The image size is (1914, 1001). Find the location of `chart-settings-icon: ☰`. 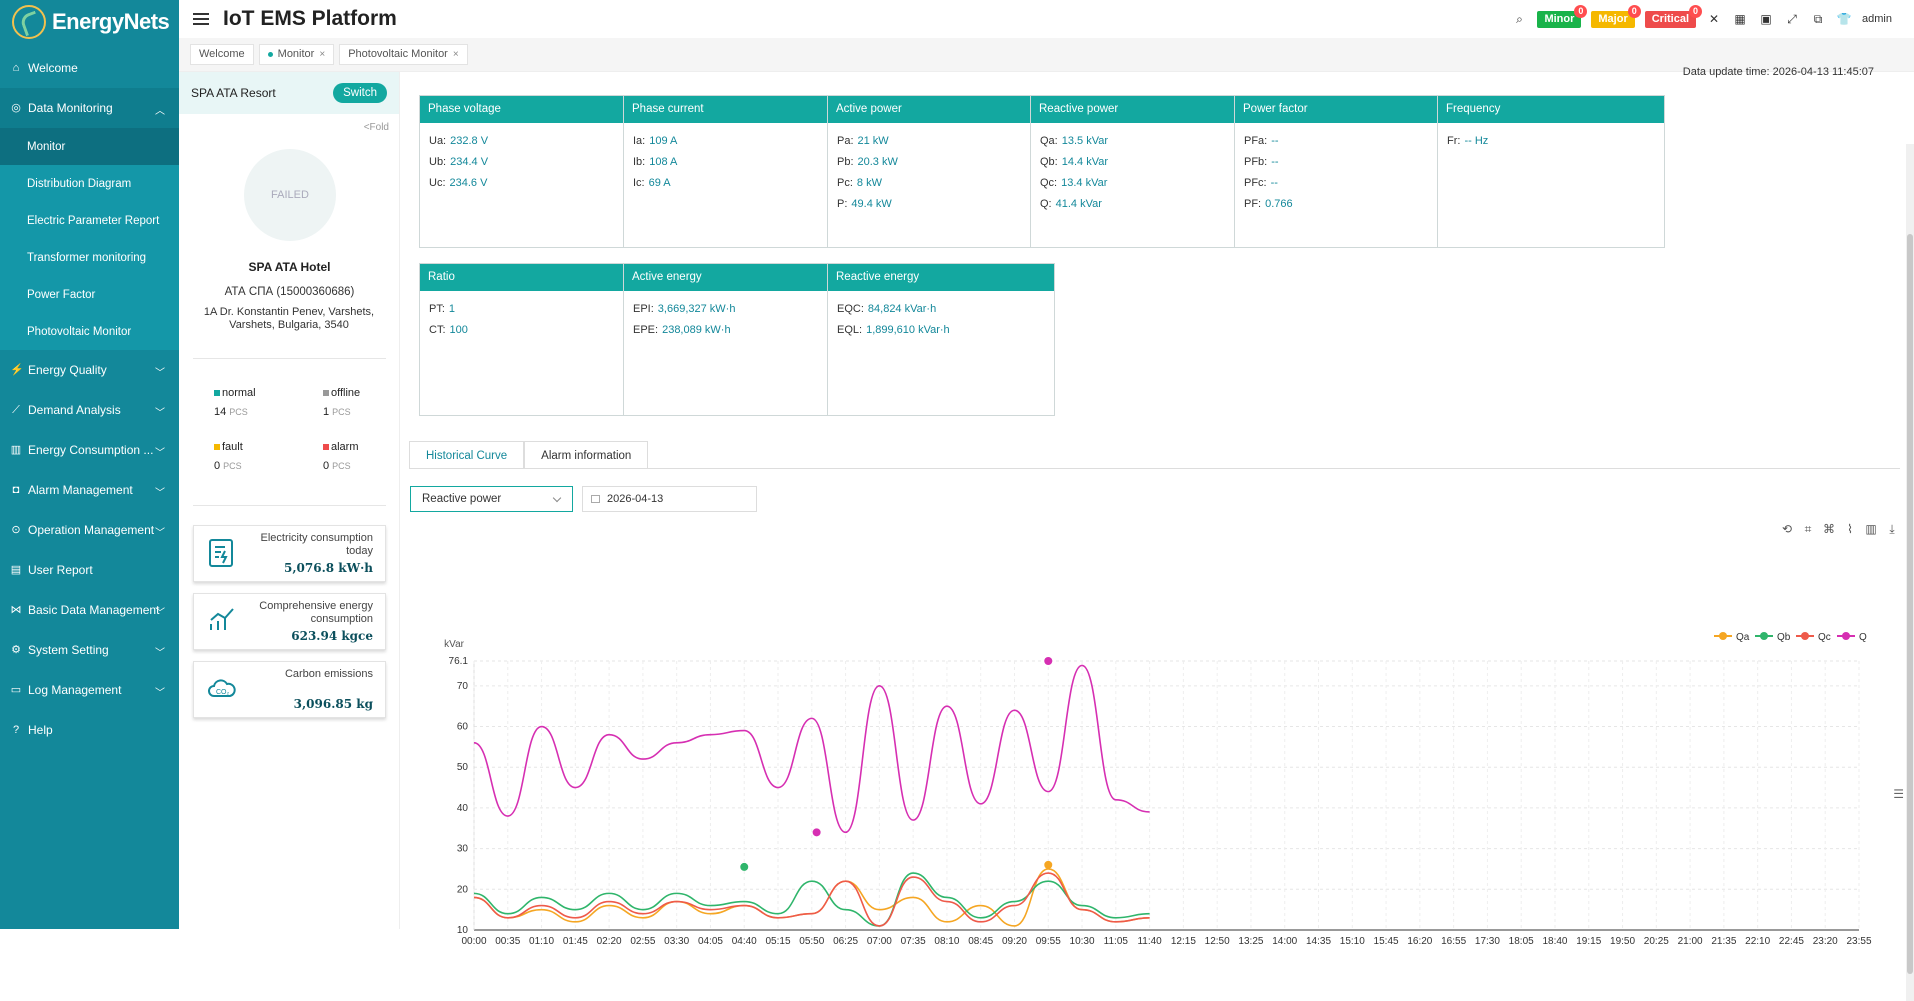

chart-settings-icon: ☰ is located at coordinates (1898, 794).